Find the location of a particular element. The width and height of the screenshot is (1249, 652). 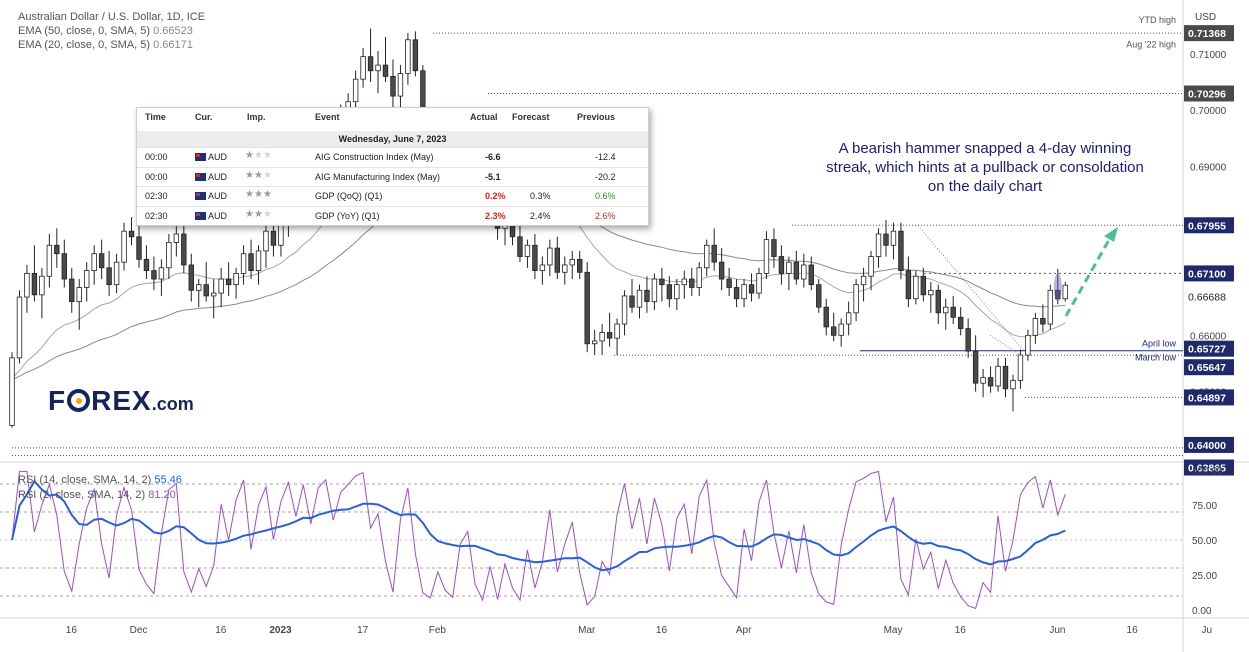

event-actual: 2.3% is located at coordinates (495, 215).